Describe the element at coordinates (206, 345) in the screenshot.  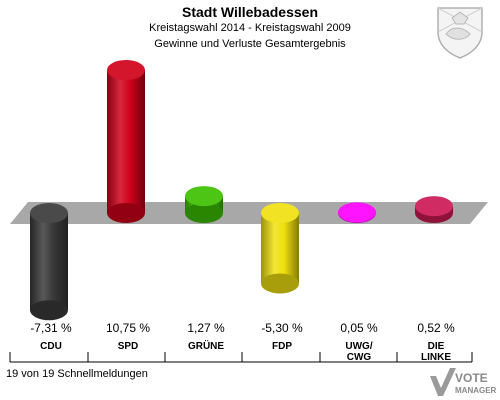
I see `category-label-2: GRÜNE` at that location.